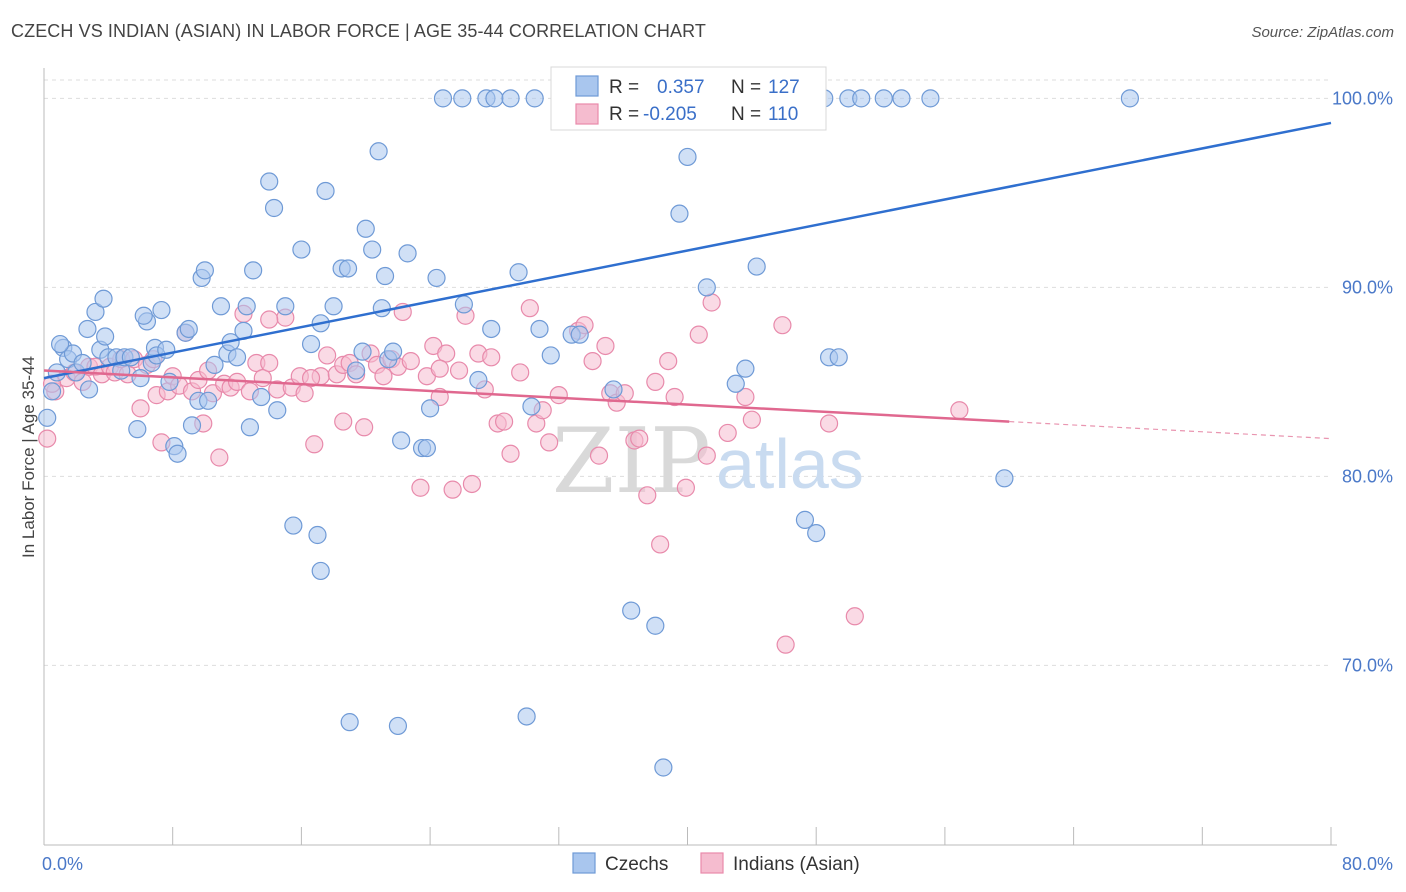 The height and width of the screenshot is (892, 1406). I want to click on stats-legend: R = 0.357 N = 127 R = -0.205 N = 110, so click(688, 98).